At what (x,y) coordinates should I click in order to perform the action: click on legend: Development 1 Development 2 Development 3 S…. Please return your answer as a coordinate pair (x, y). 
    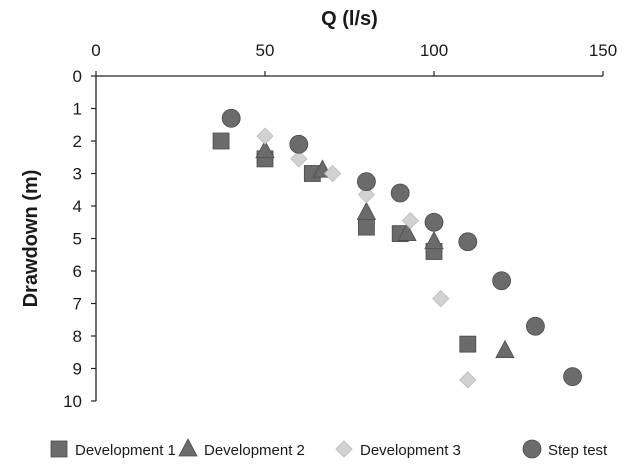
    Looking at the image, I should click on (329, 448).